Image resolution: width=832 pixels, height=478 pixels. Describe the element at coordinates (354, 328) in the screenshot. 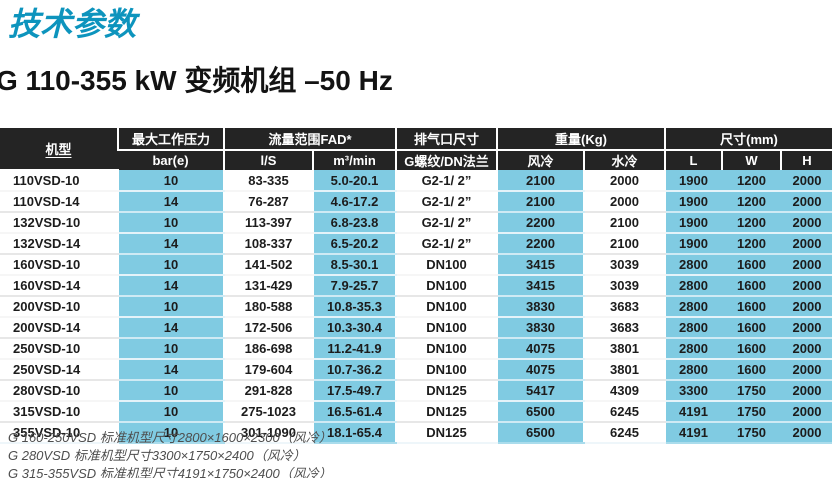

I see `cell-flow-m3min: 10.3-30.4` at that location.